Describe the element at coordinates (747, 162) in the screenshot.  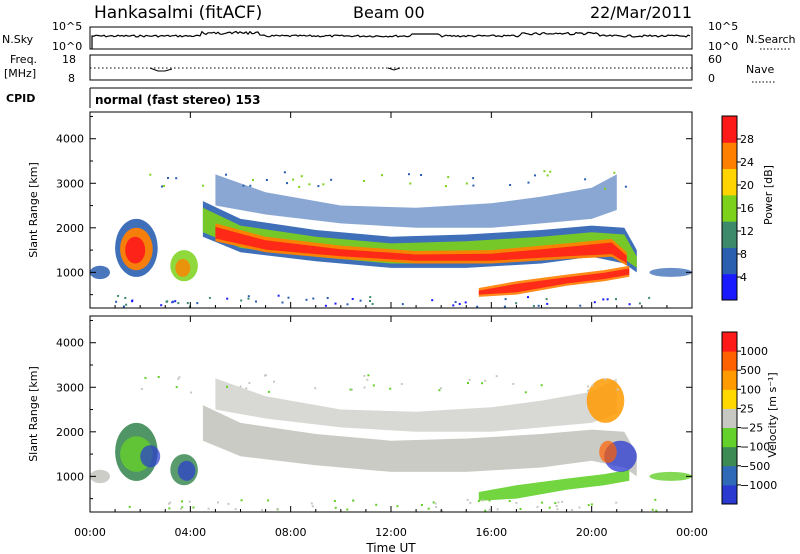
I see `colorbar-tick-label: 24` at that location.